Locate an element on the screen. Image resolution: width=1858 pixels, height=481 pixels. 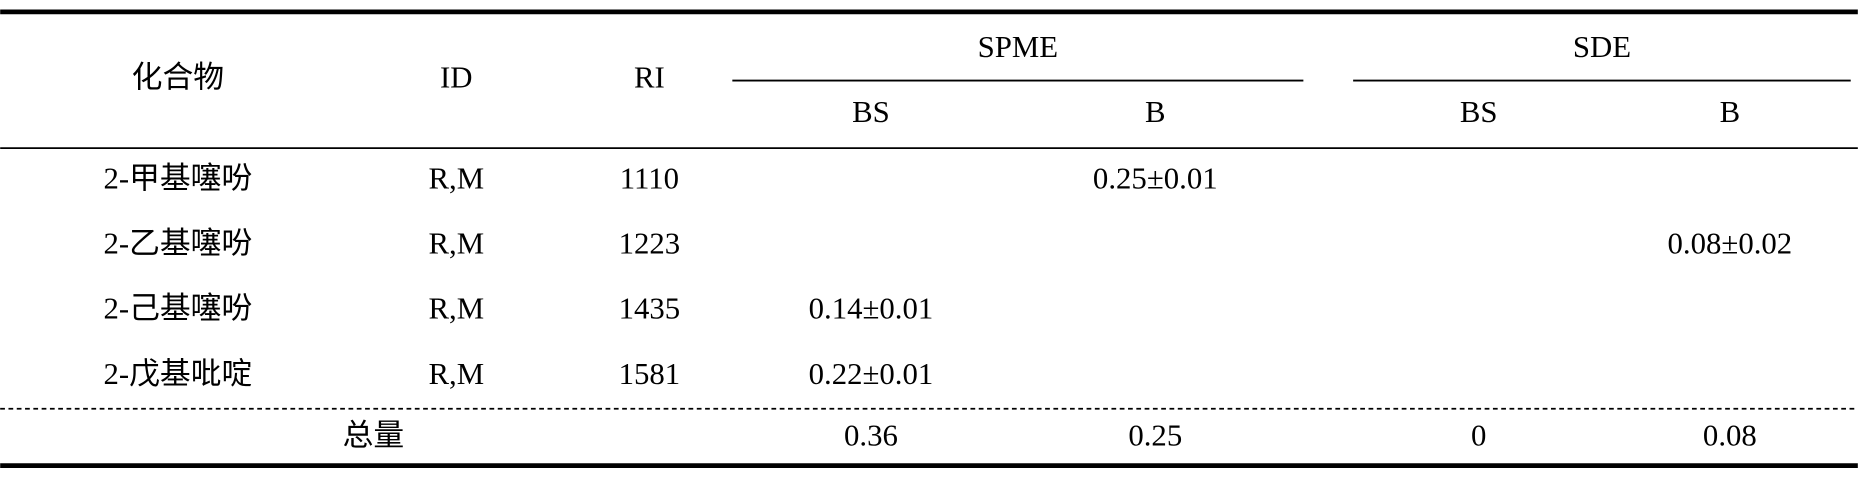
cell: 1110 is located at coordinates (649, 178).